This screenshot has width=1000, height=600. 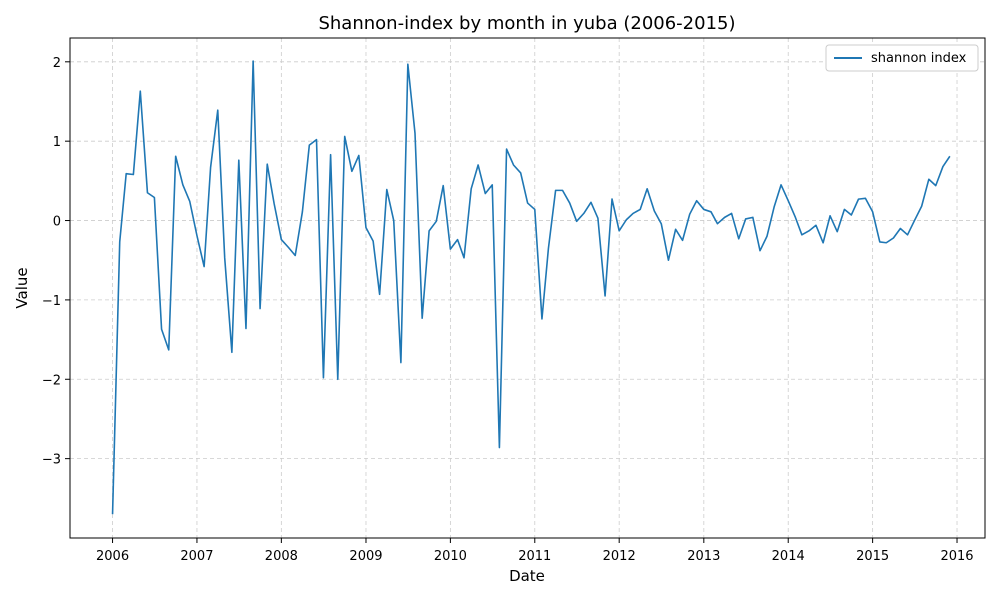 What do you see at coordinates (57, 222) in the screenshot?
I see `y-tick-label: 0` at bounding box center [57, 222].